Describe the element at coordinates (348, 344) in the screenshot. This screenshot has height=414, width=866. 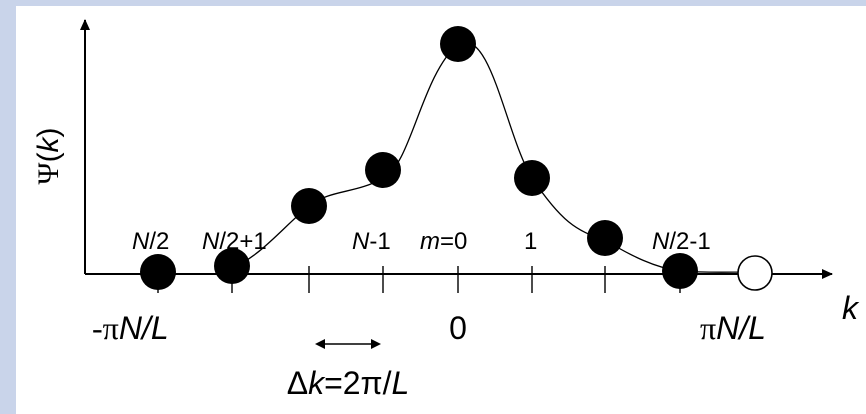
I see `spacing-arrow` at that location.